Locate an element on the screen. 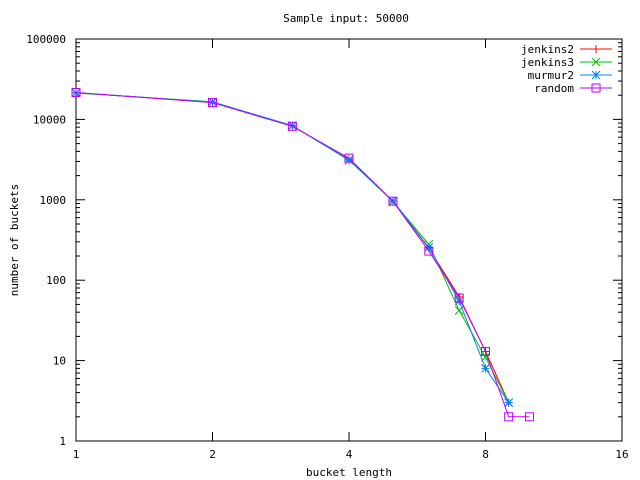 The height and width of the screenshot is (480, 640). y-tick-label: 1 is located at coordinates (62, 441).